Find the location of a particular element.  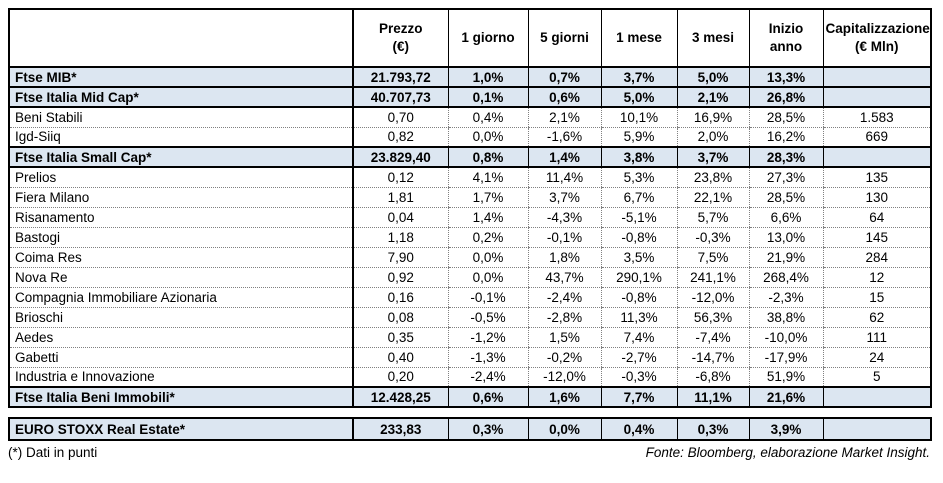

cell-g1: -1,2% is located at coordinates (487, 337).